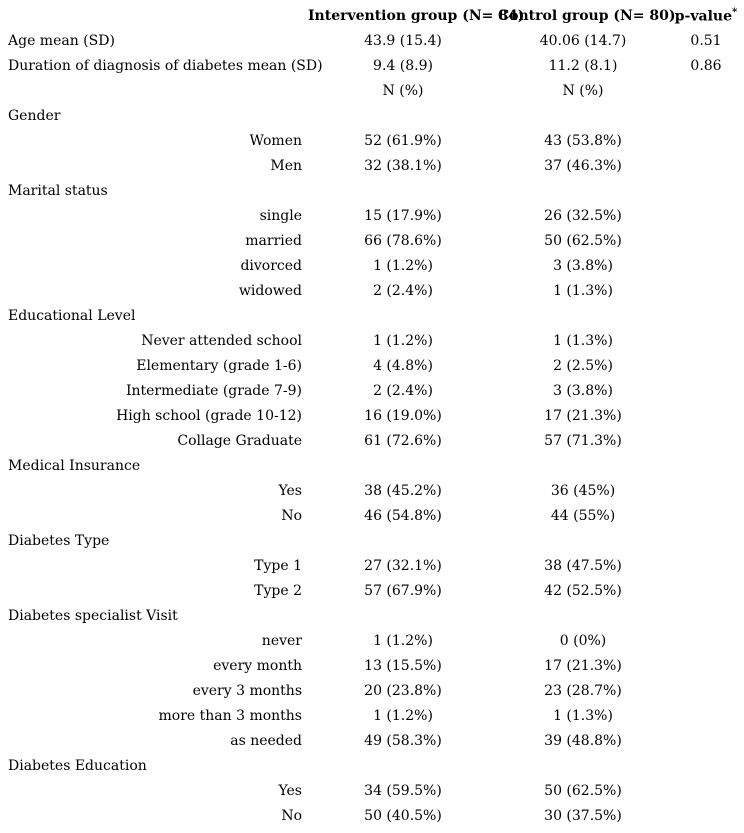 This screenshot has height=833, width=744. I want to click on intervention-group-value: 32 (38.1%), so click(403, 165).